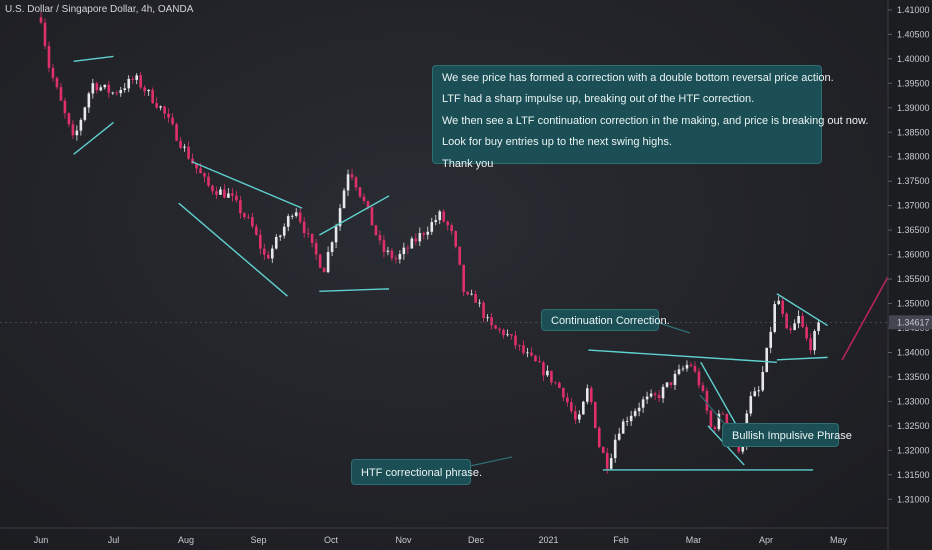 This screenshot has width=932, height=550. I want to click on x-tick-label: Mar, so click(694, 540).